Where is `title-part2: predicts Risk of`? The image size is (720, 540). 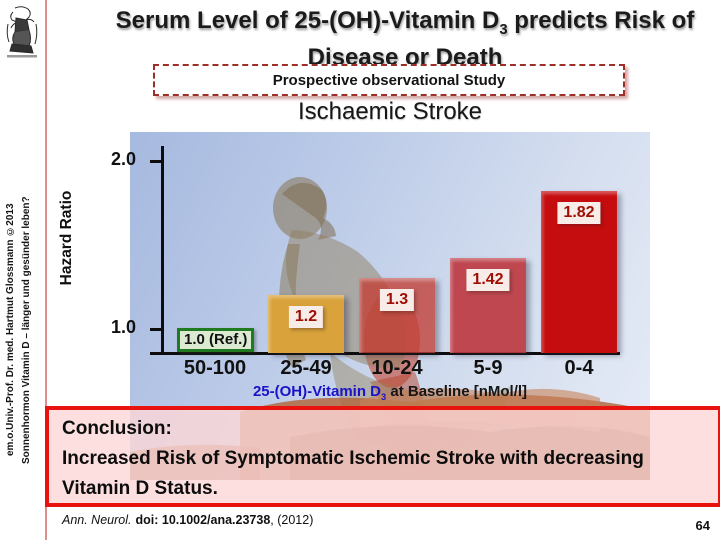 title-part2: predicts Risk of is located at coordinates (601, 20).